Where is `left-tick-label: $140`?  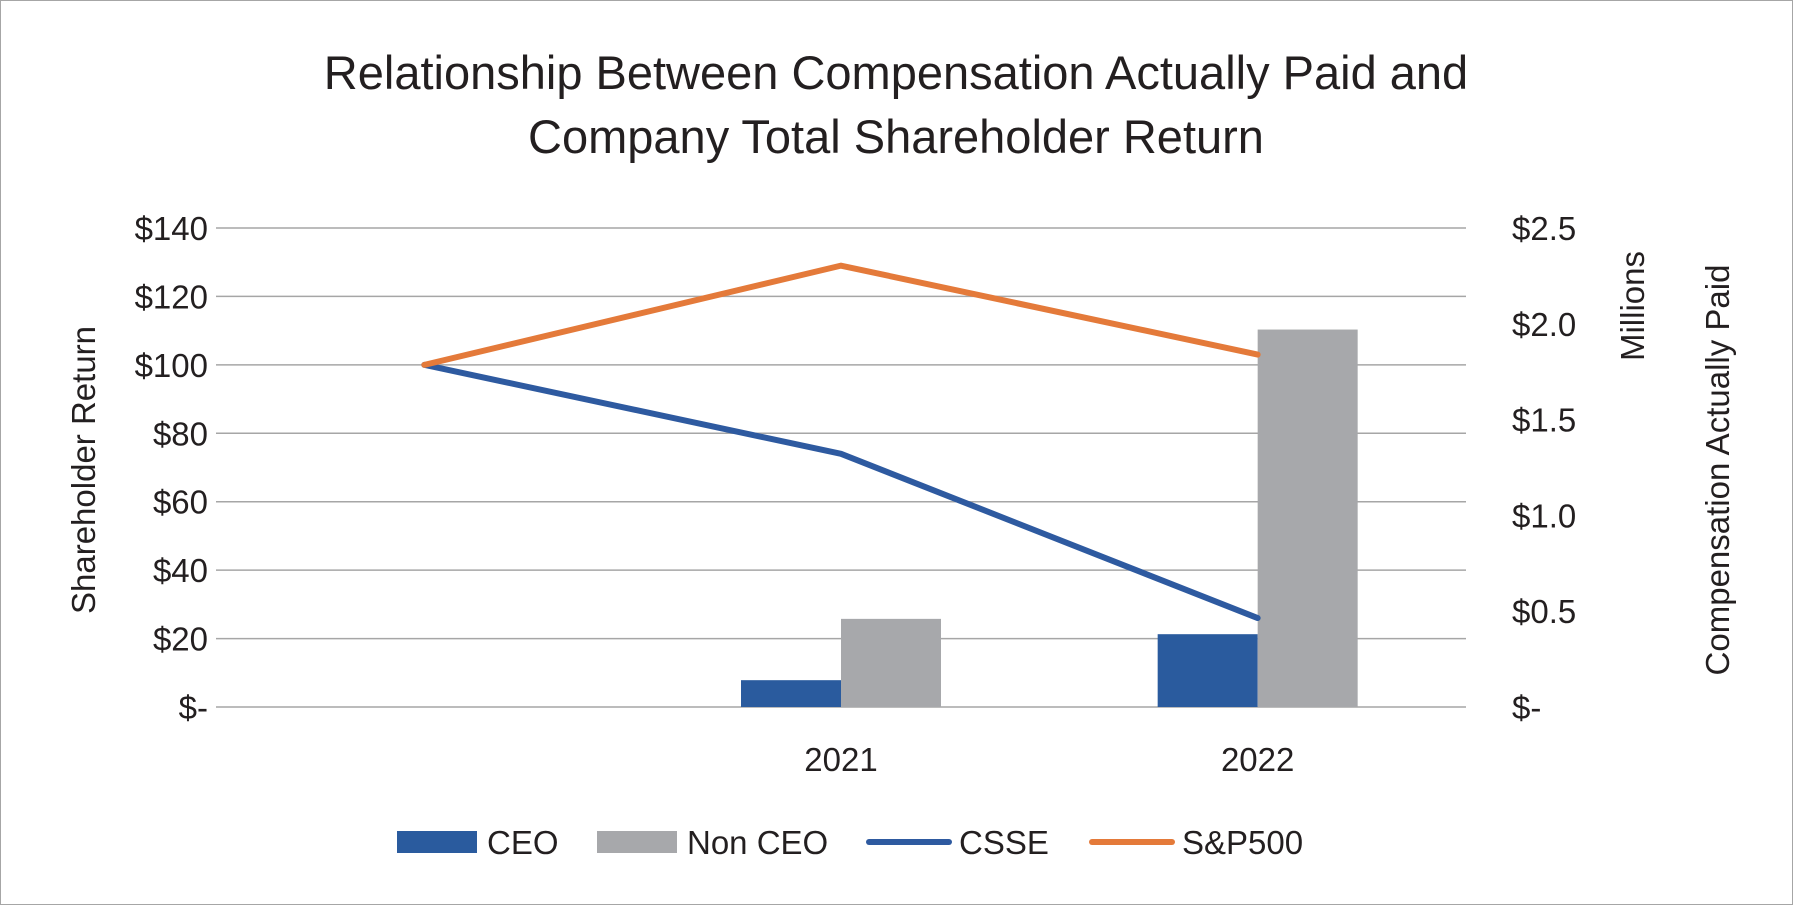 left-tick-label: $140 is located at coordinates (171, 228).